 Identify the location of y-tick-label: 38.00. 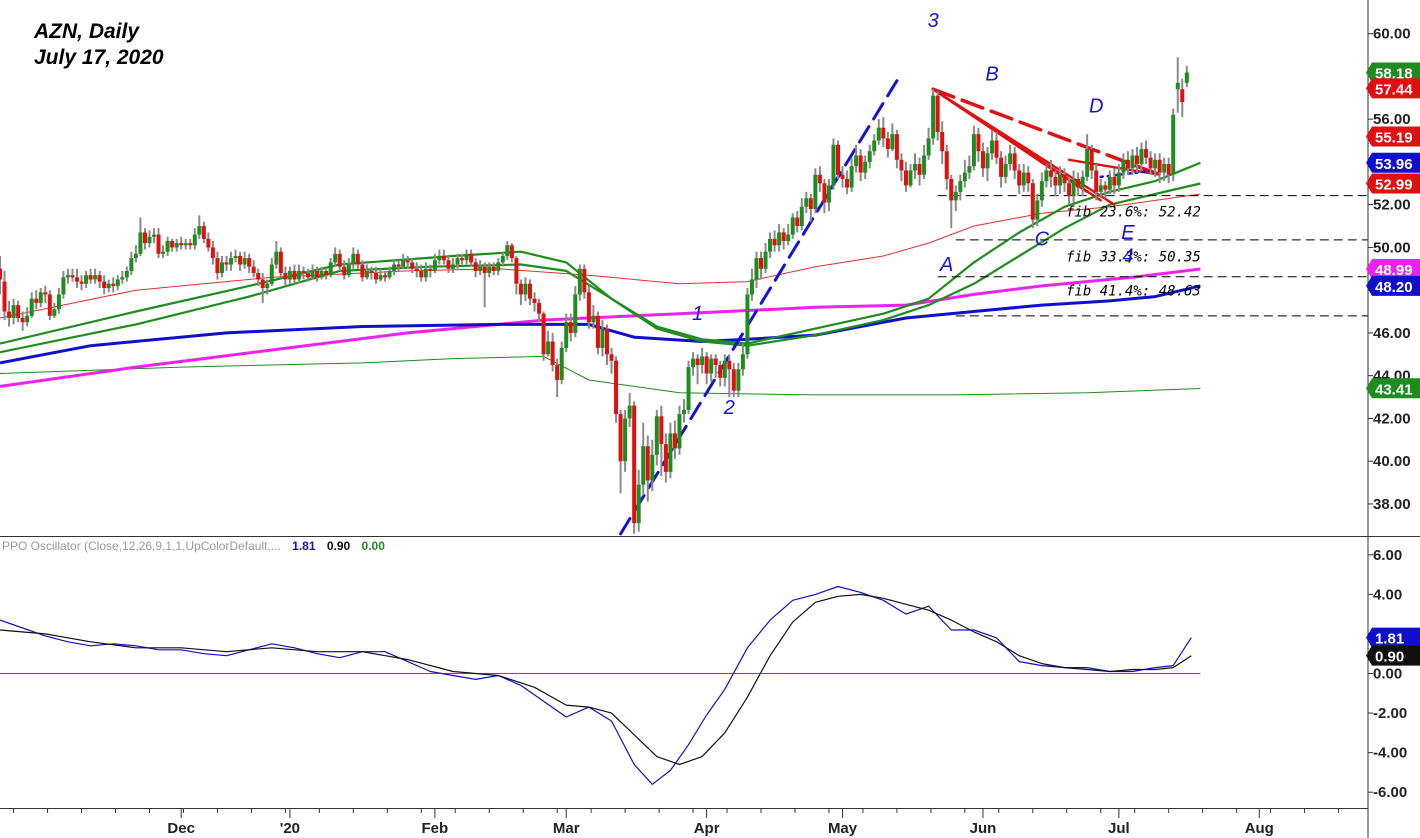
(1392, 504).